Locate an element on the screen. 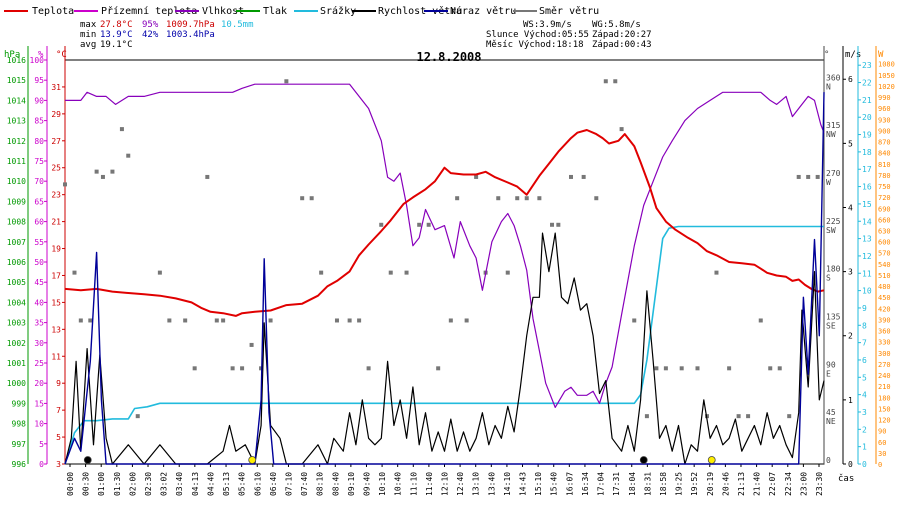 The height and width of the screenshot is (505, 900). rain-tick-label: 0 is located at coordinates (864, 464).